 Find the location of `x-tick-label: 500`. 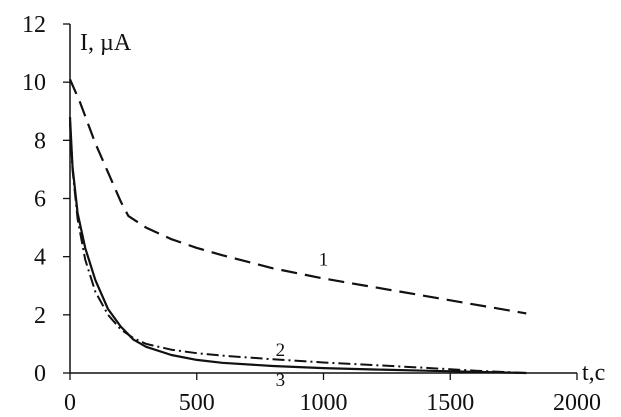

x-tick-label: 500 is located at coordinates (197, 403).